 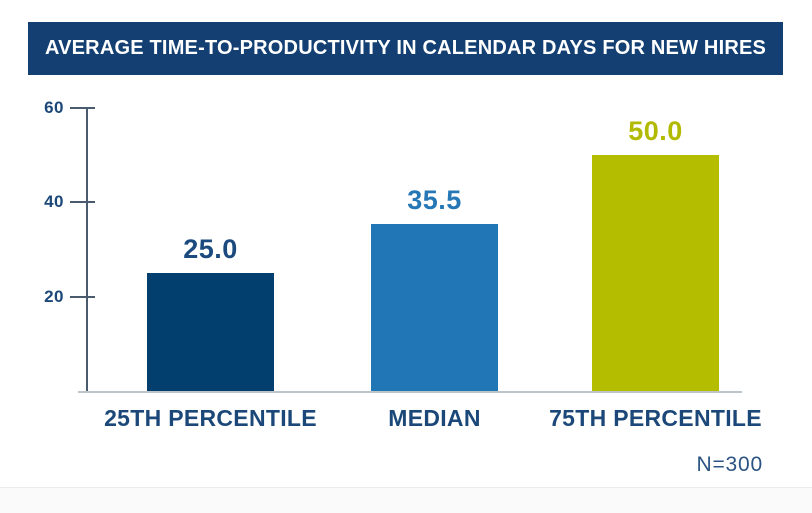 I want to click on category-label-75th-percentile: 75TH PERCENTILE, so click(x=655, y=418).